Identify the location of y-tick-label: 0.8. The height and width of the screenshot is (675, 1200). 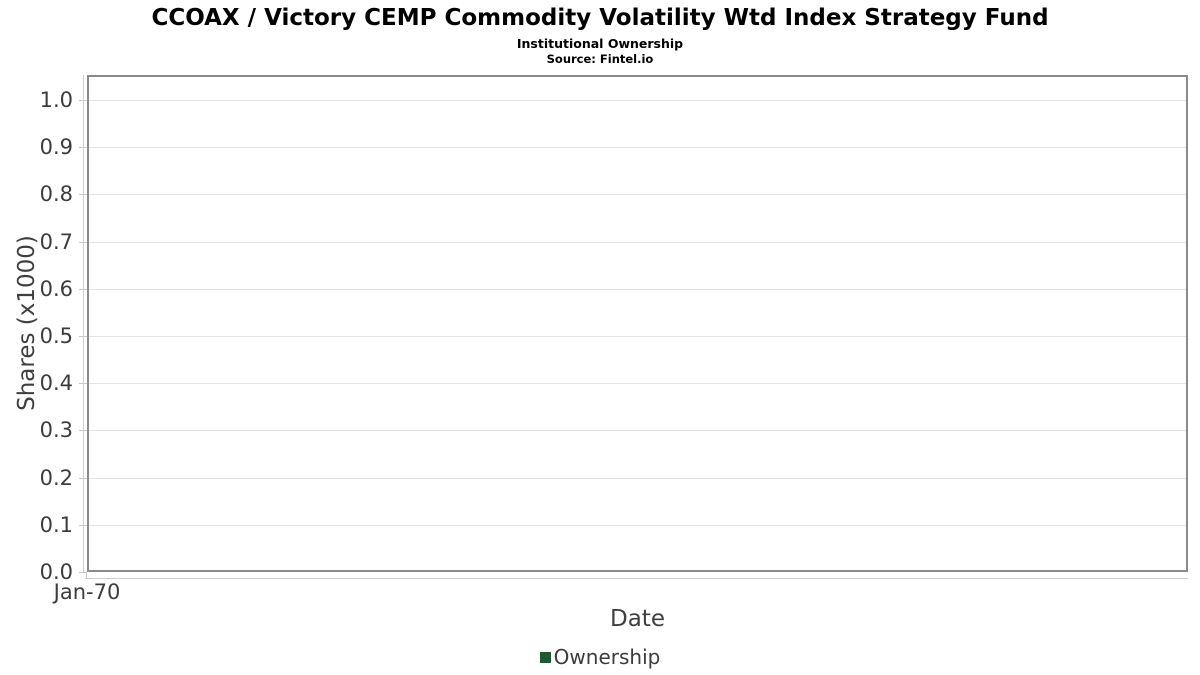
(56, 194).